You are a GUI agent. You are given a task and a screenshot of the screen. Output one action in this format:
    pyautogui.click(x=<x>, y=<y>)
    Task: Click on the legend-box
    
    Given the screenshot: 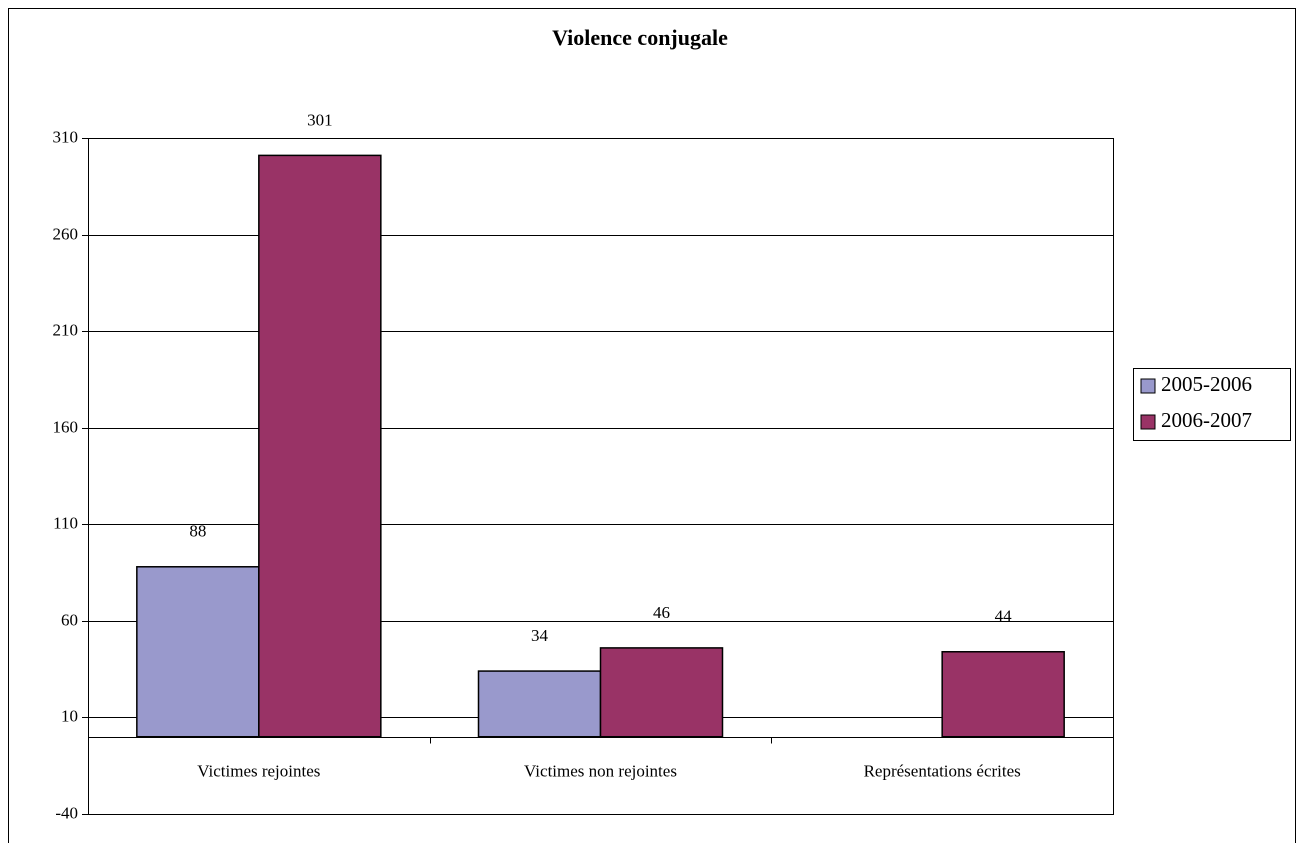 What is the action you would take?
    pyautogui.click(x=1212, y=404)
    